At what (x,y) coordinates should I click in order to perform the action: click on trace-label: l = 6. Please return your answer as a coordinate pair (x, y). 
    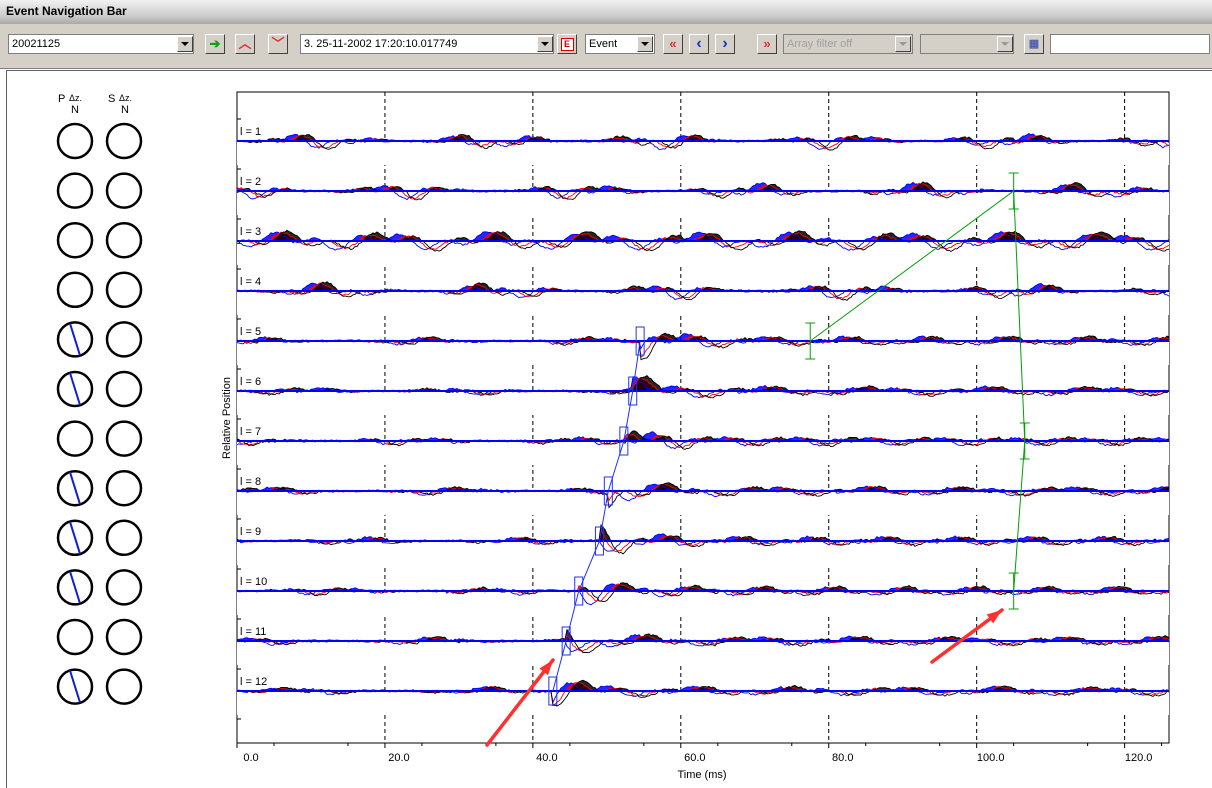
    Looking at the image, I should click on (250, 382).